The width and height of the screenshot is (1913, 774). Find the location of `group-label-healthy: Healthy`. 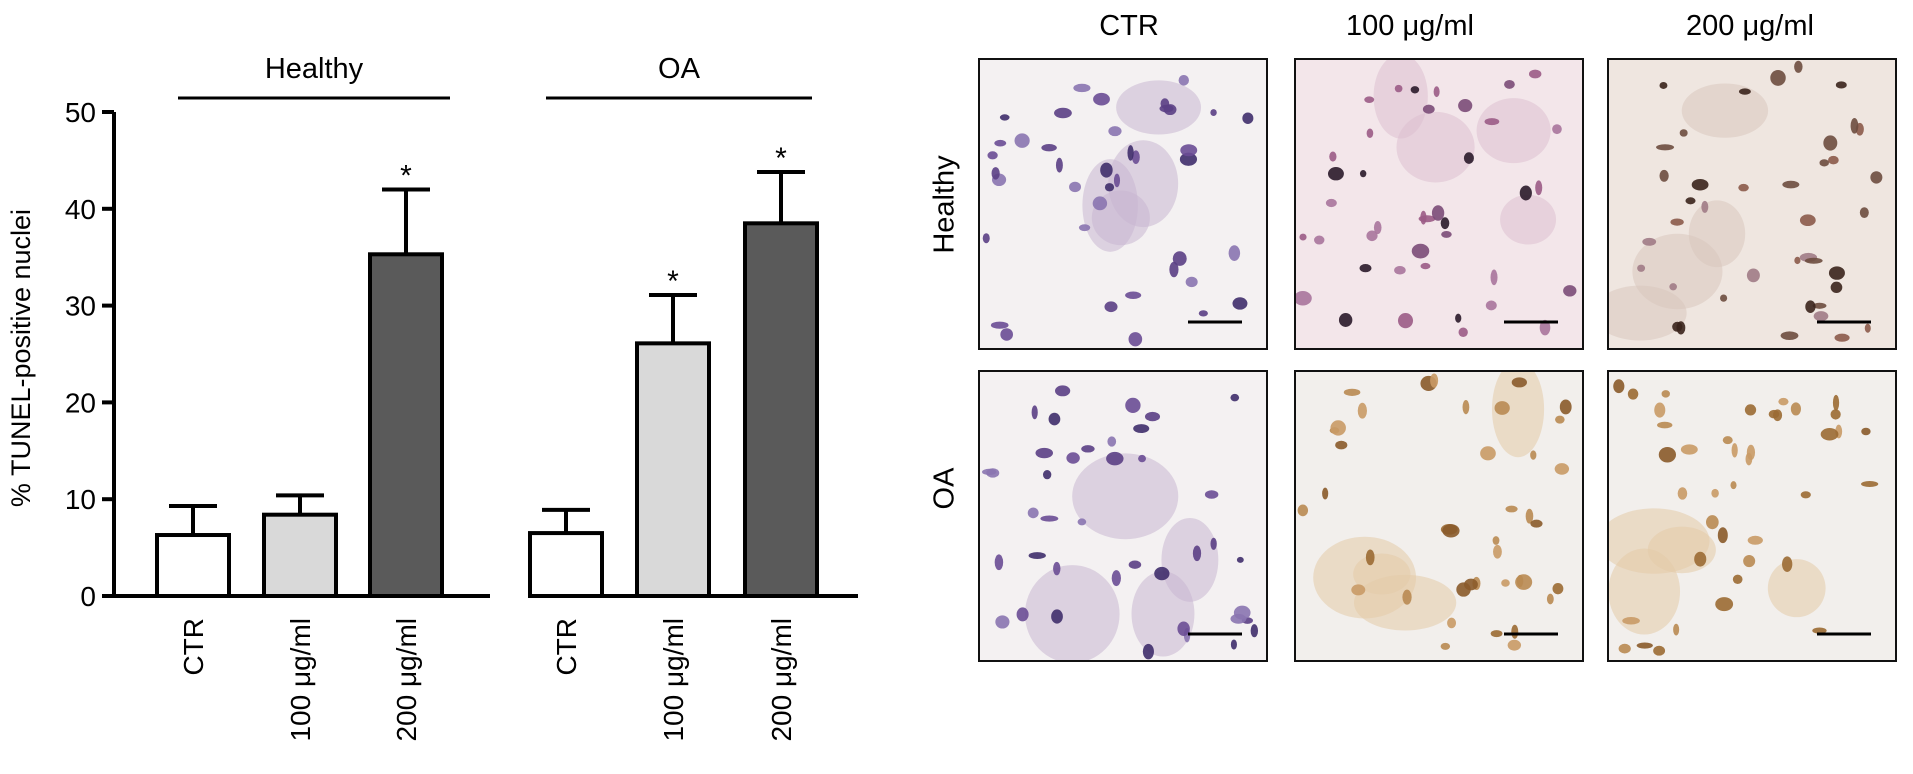

group-label-healthy: Healthy is located at coordinates (314, 69).